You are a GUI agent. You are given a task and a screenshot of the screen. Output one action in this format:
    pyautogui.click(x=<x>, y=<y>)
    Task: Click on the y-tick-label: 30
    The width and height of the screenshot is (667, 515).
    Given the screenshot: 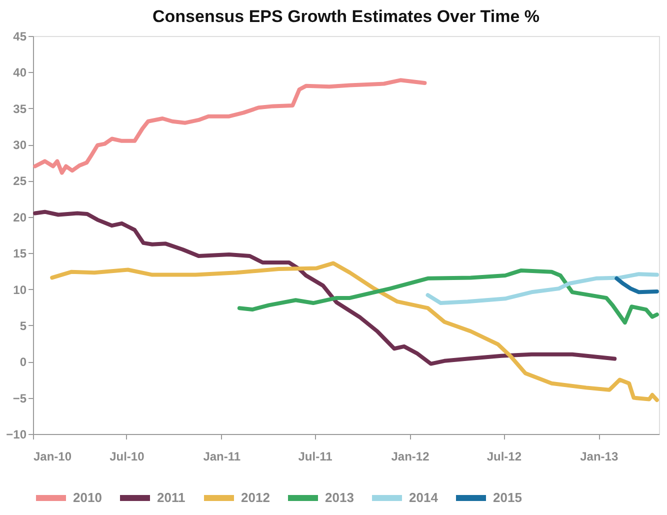 What is the action you would take?
    pyautogui.click(x=20, y=145)
    